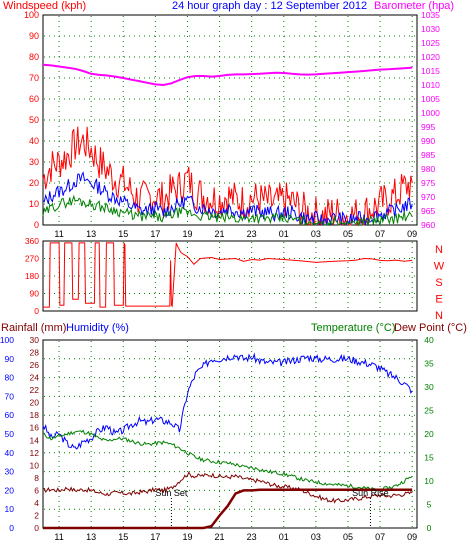 Image resolution: width=468 pixels, height=560 pixels. I want to click on wind-y-tick-label: 100, so click(31, 15).